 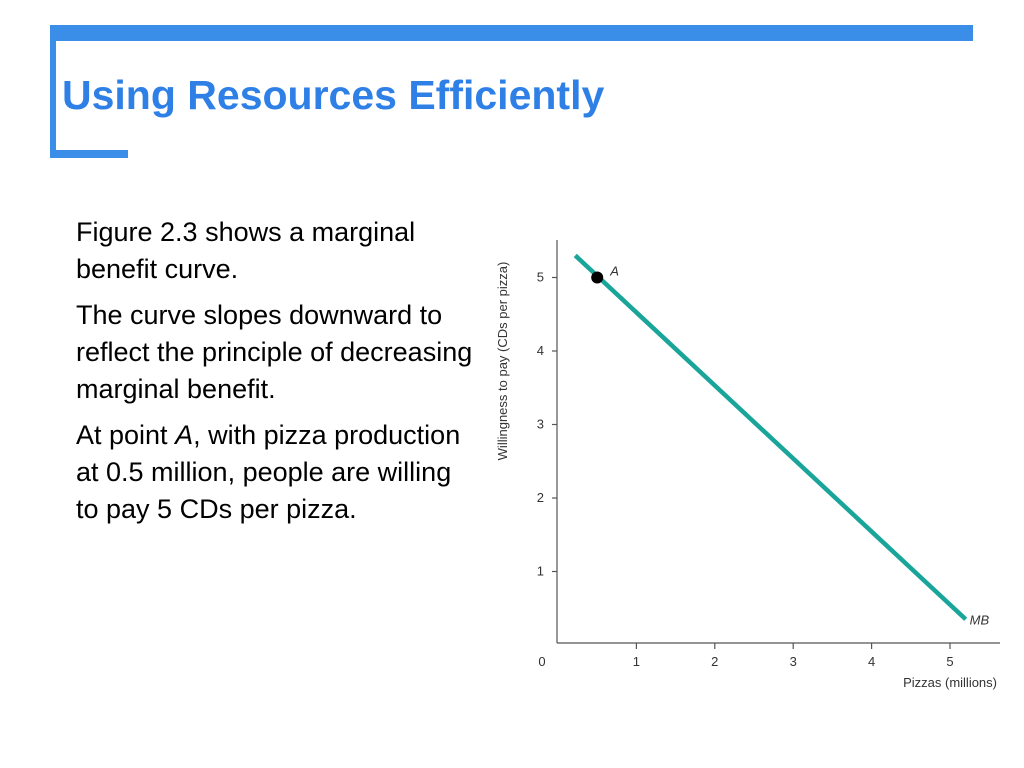 I want to click on accent-bar-top, so click(x=511, y=33).